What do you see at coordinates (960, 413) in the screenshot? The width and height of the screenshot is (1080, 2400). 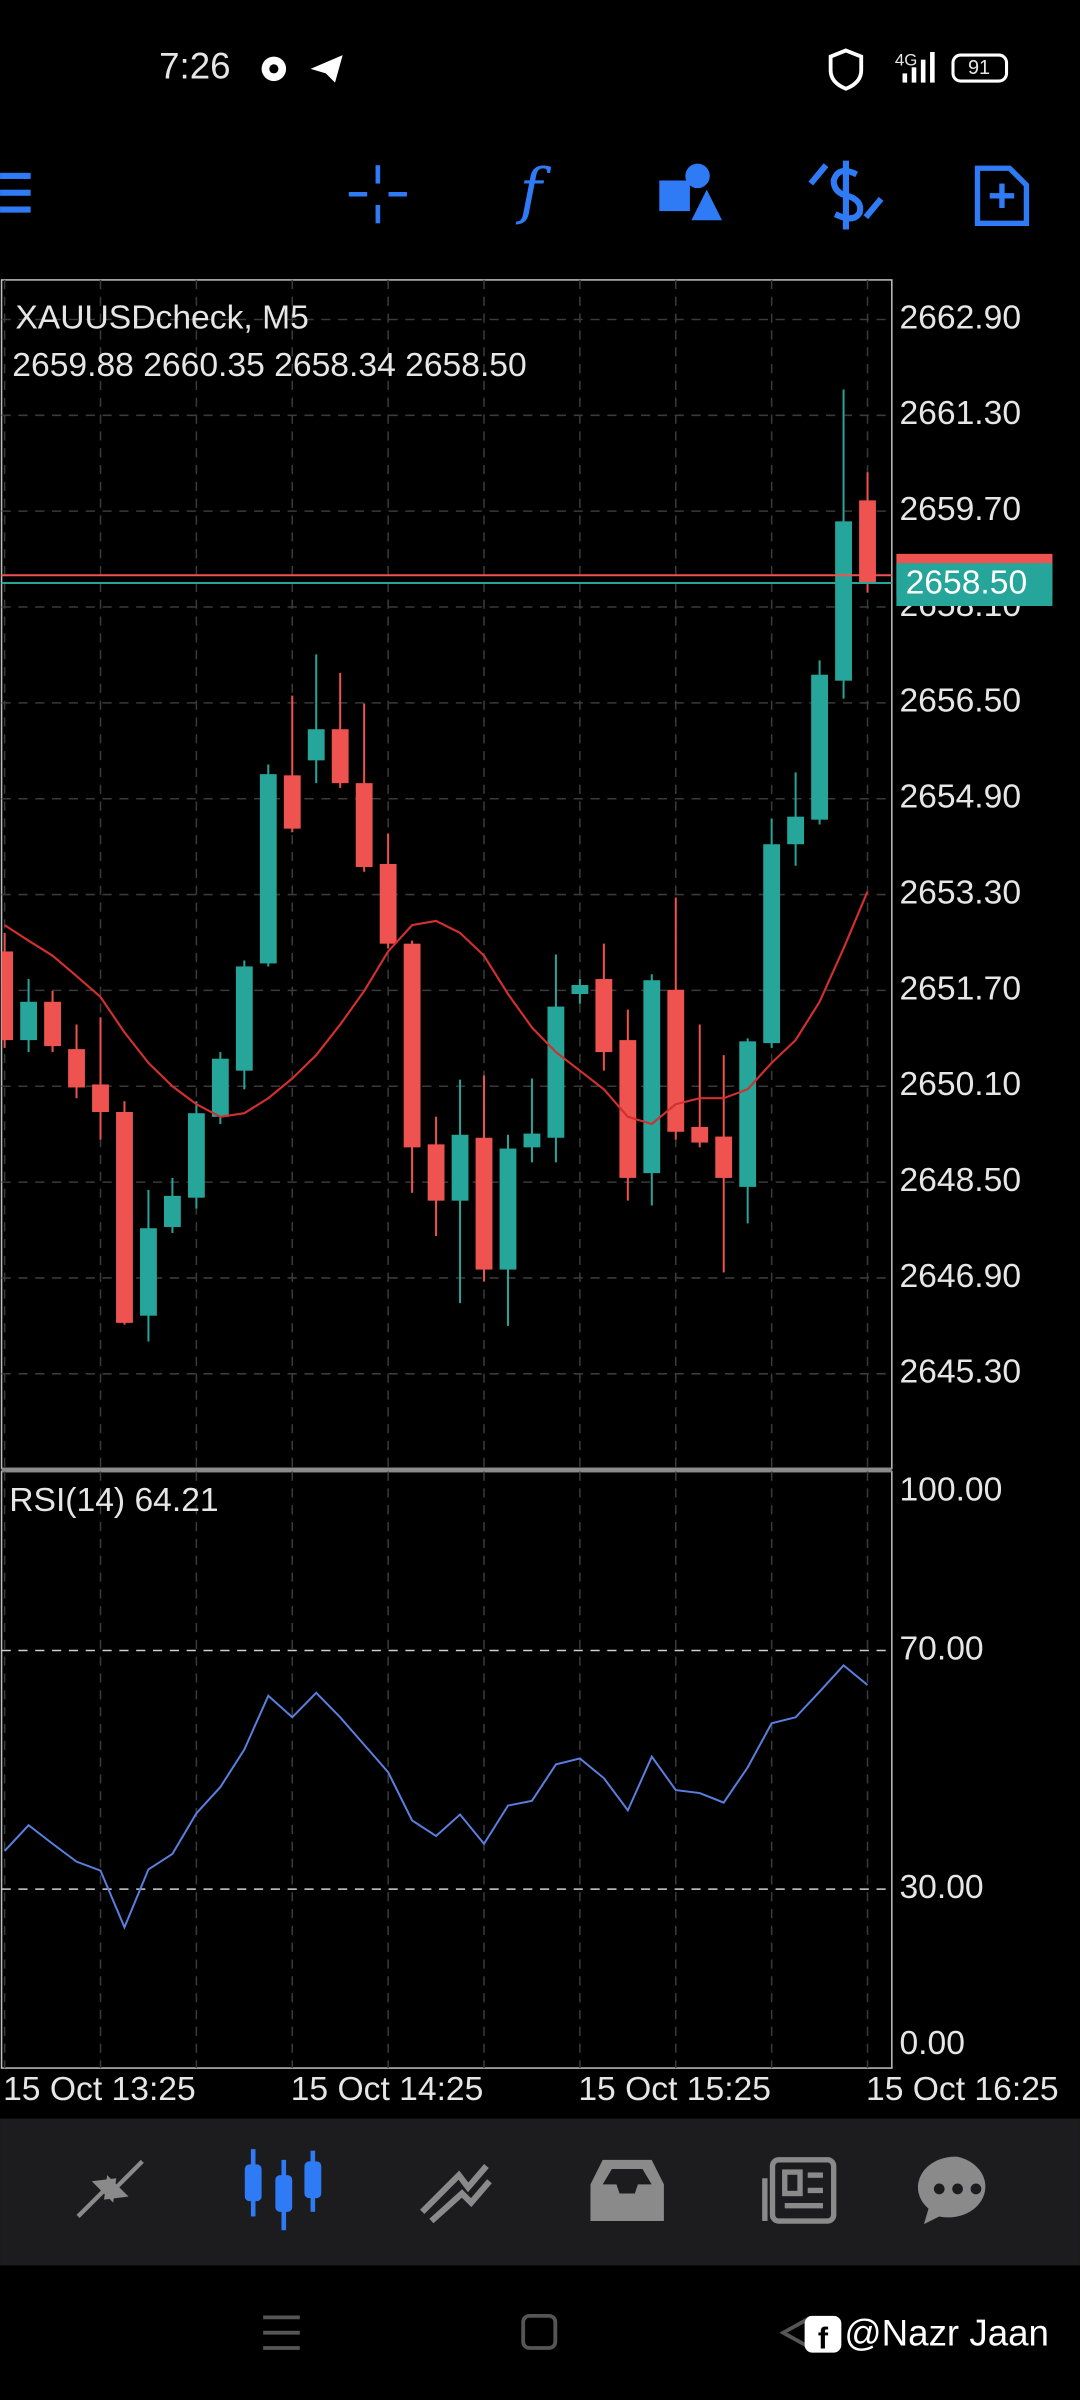 I see `y-tick-label: 2661.30` at bounding box center [960, 413].